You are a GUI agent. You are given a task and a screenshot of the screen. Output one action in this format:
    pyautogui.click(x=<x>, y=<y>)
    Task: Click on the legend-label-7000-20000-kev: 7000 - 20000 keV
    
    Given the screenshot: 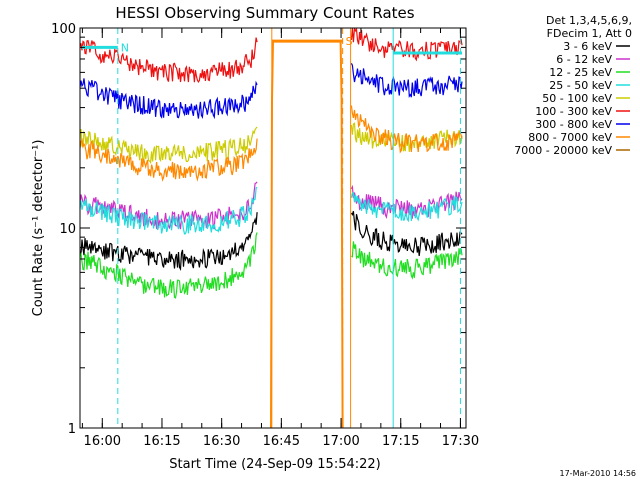 What is the action you would take?
    pyautogui.click(x=563, y=150)
    